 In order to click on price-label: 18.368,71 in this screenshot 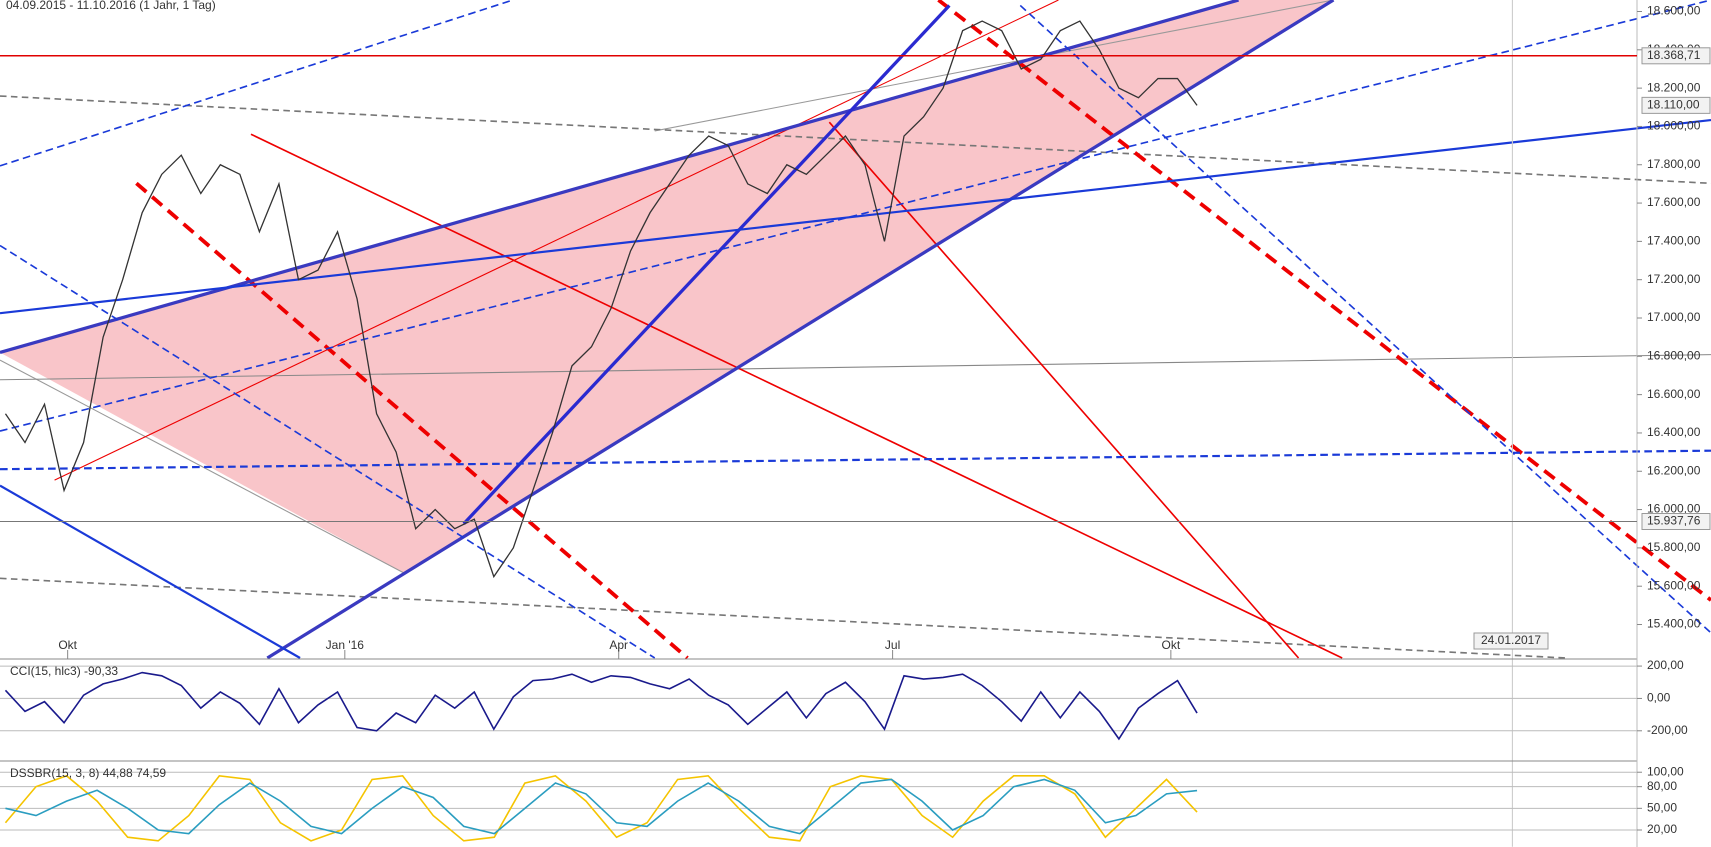, I will do `click(1674, 55)`.